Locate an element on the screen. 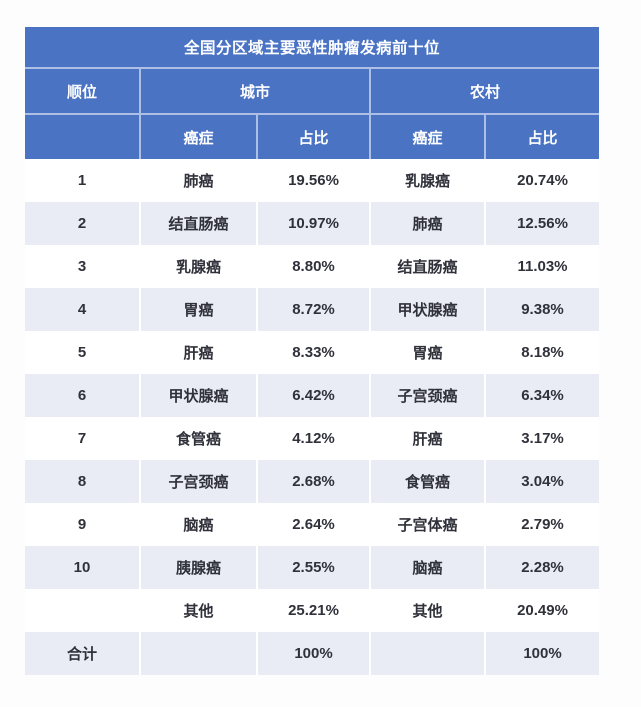 The image size is (641, 707). urban-cancer-cell: 乳腺癌 is located at coordinates (198, 266).